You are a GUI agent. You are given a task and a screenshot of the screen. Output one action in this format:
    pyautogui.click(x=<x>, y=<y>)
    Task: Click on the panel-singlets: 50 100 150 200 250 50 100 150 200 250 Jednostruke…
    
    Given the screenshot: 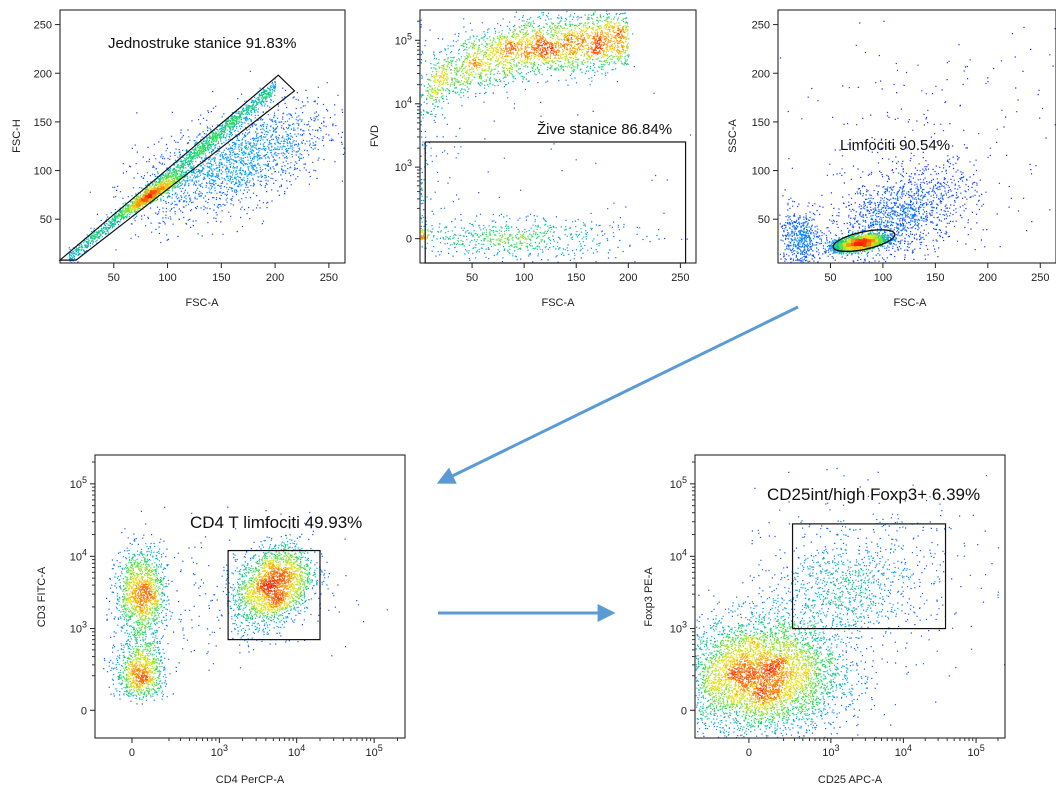 What is the action you would take?
    pyautogui.click(x=178, y=159)
    